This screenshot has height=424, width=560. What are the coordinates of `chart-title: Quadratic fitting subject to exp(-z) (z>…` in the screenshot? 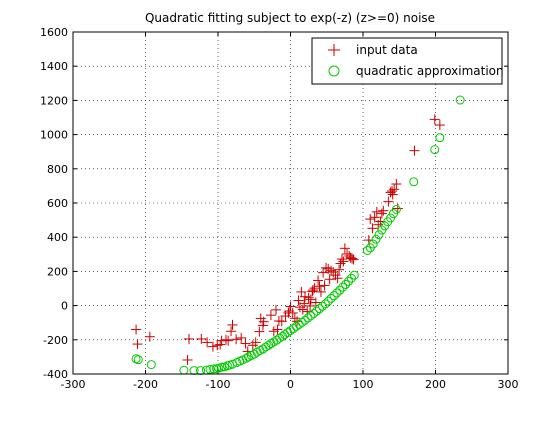 It's located at (290, 18).